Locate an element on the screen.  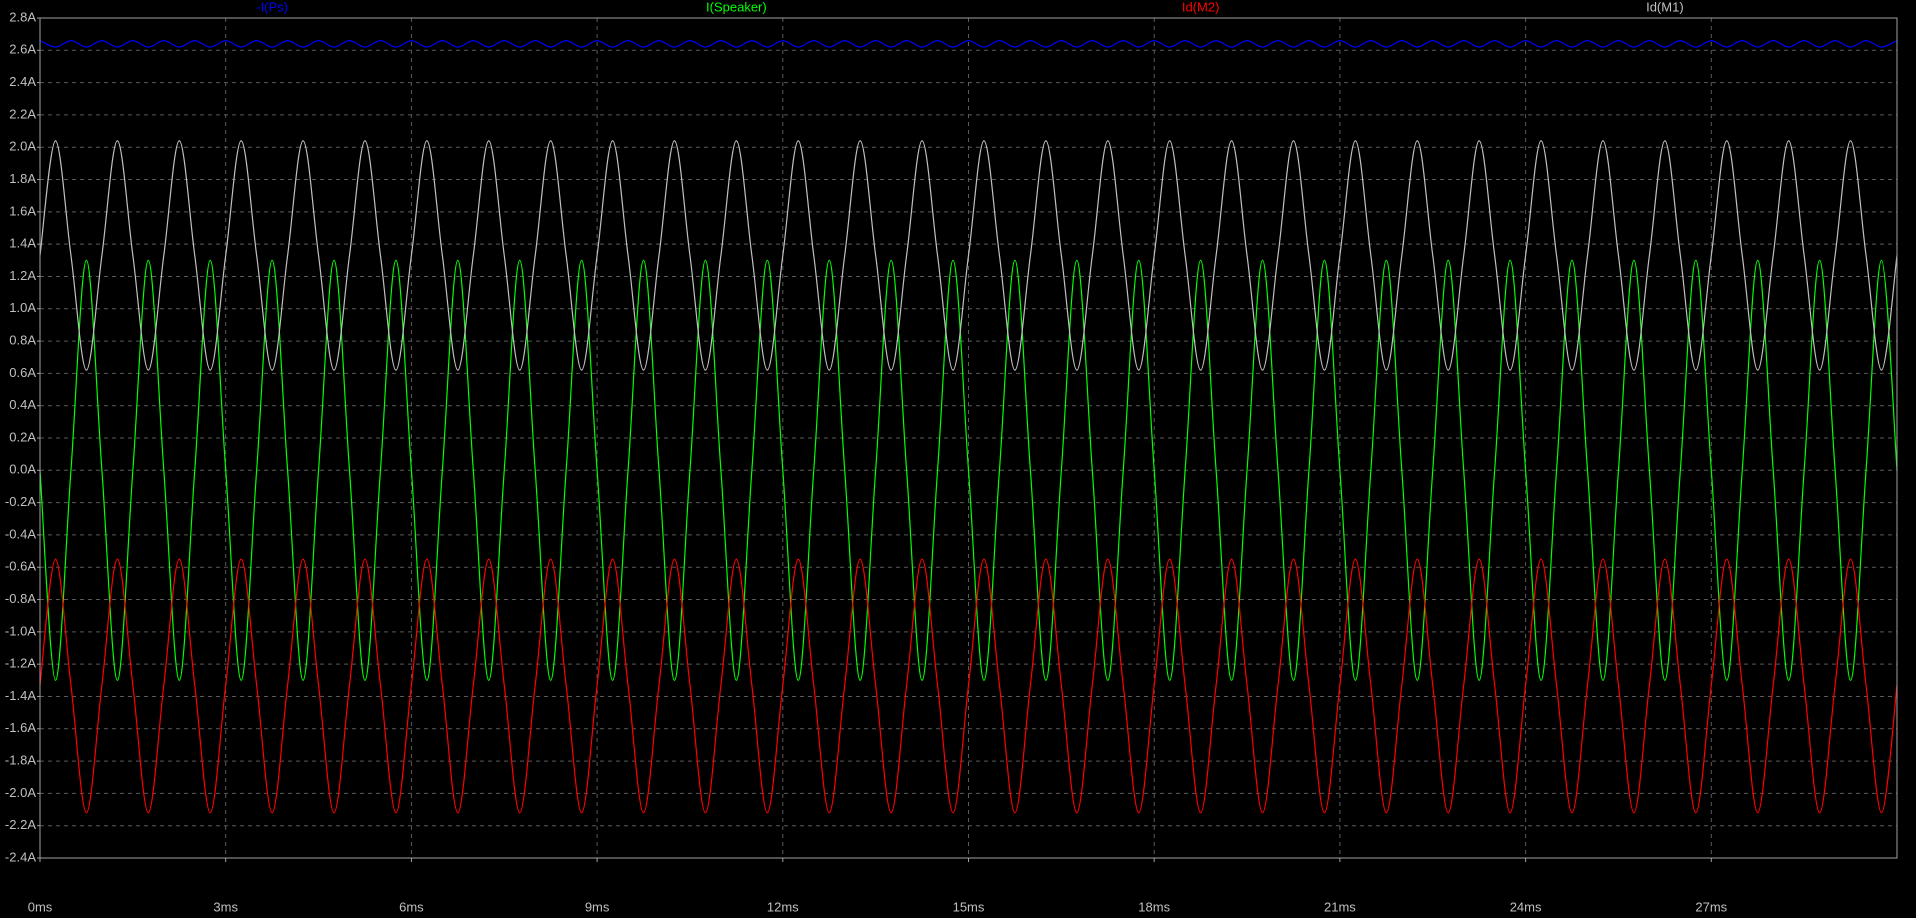
y-tick-label: -2.4A is located at coordinates (20, 856).